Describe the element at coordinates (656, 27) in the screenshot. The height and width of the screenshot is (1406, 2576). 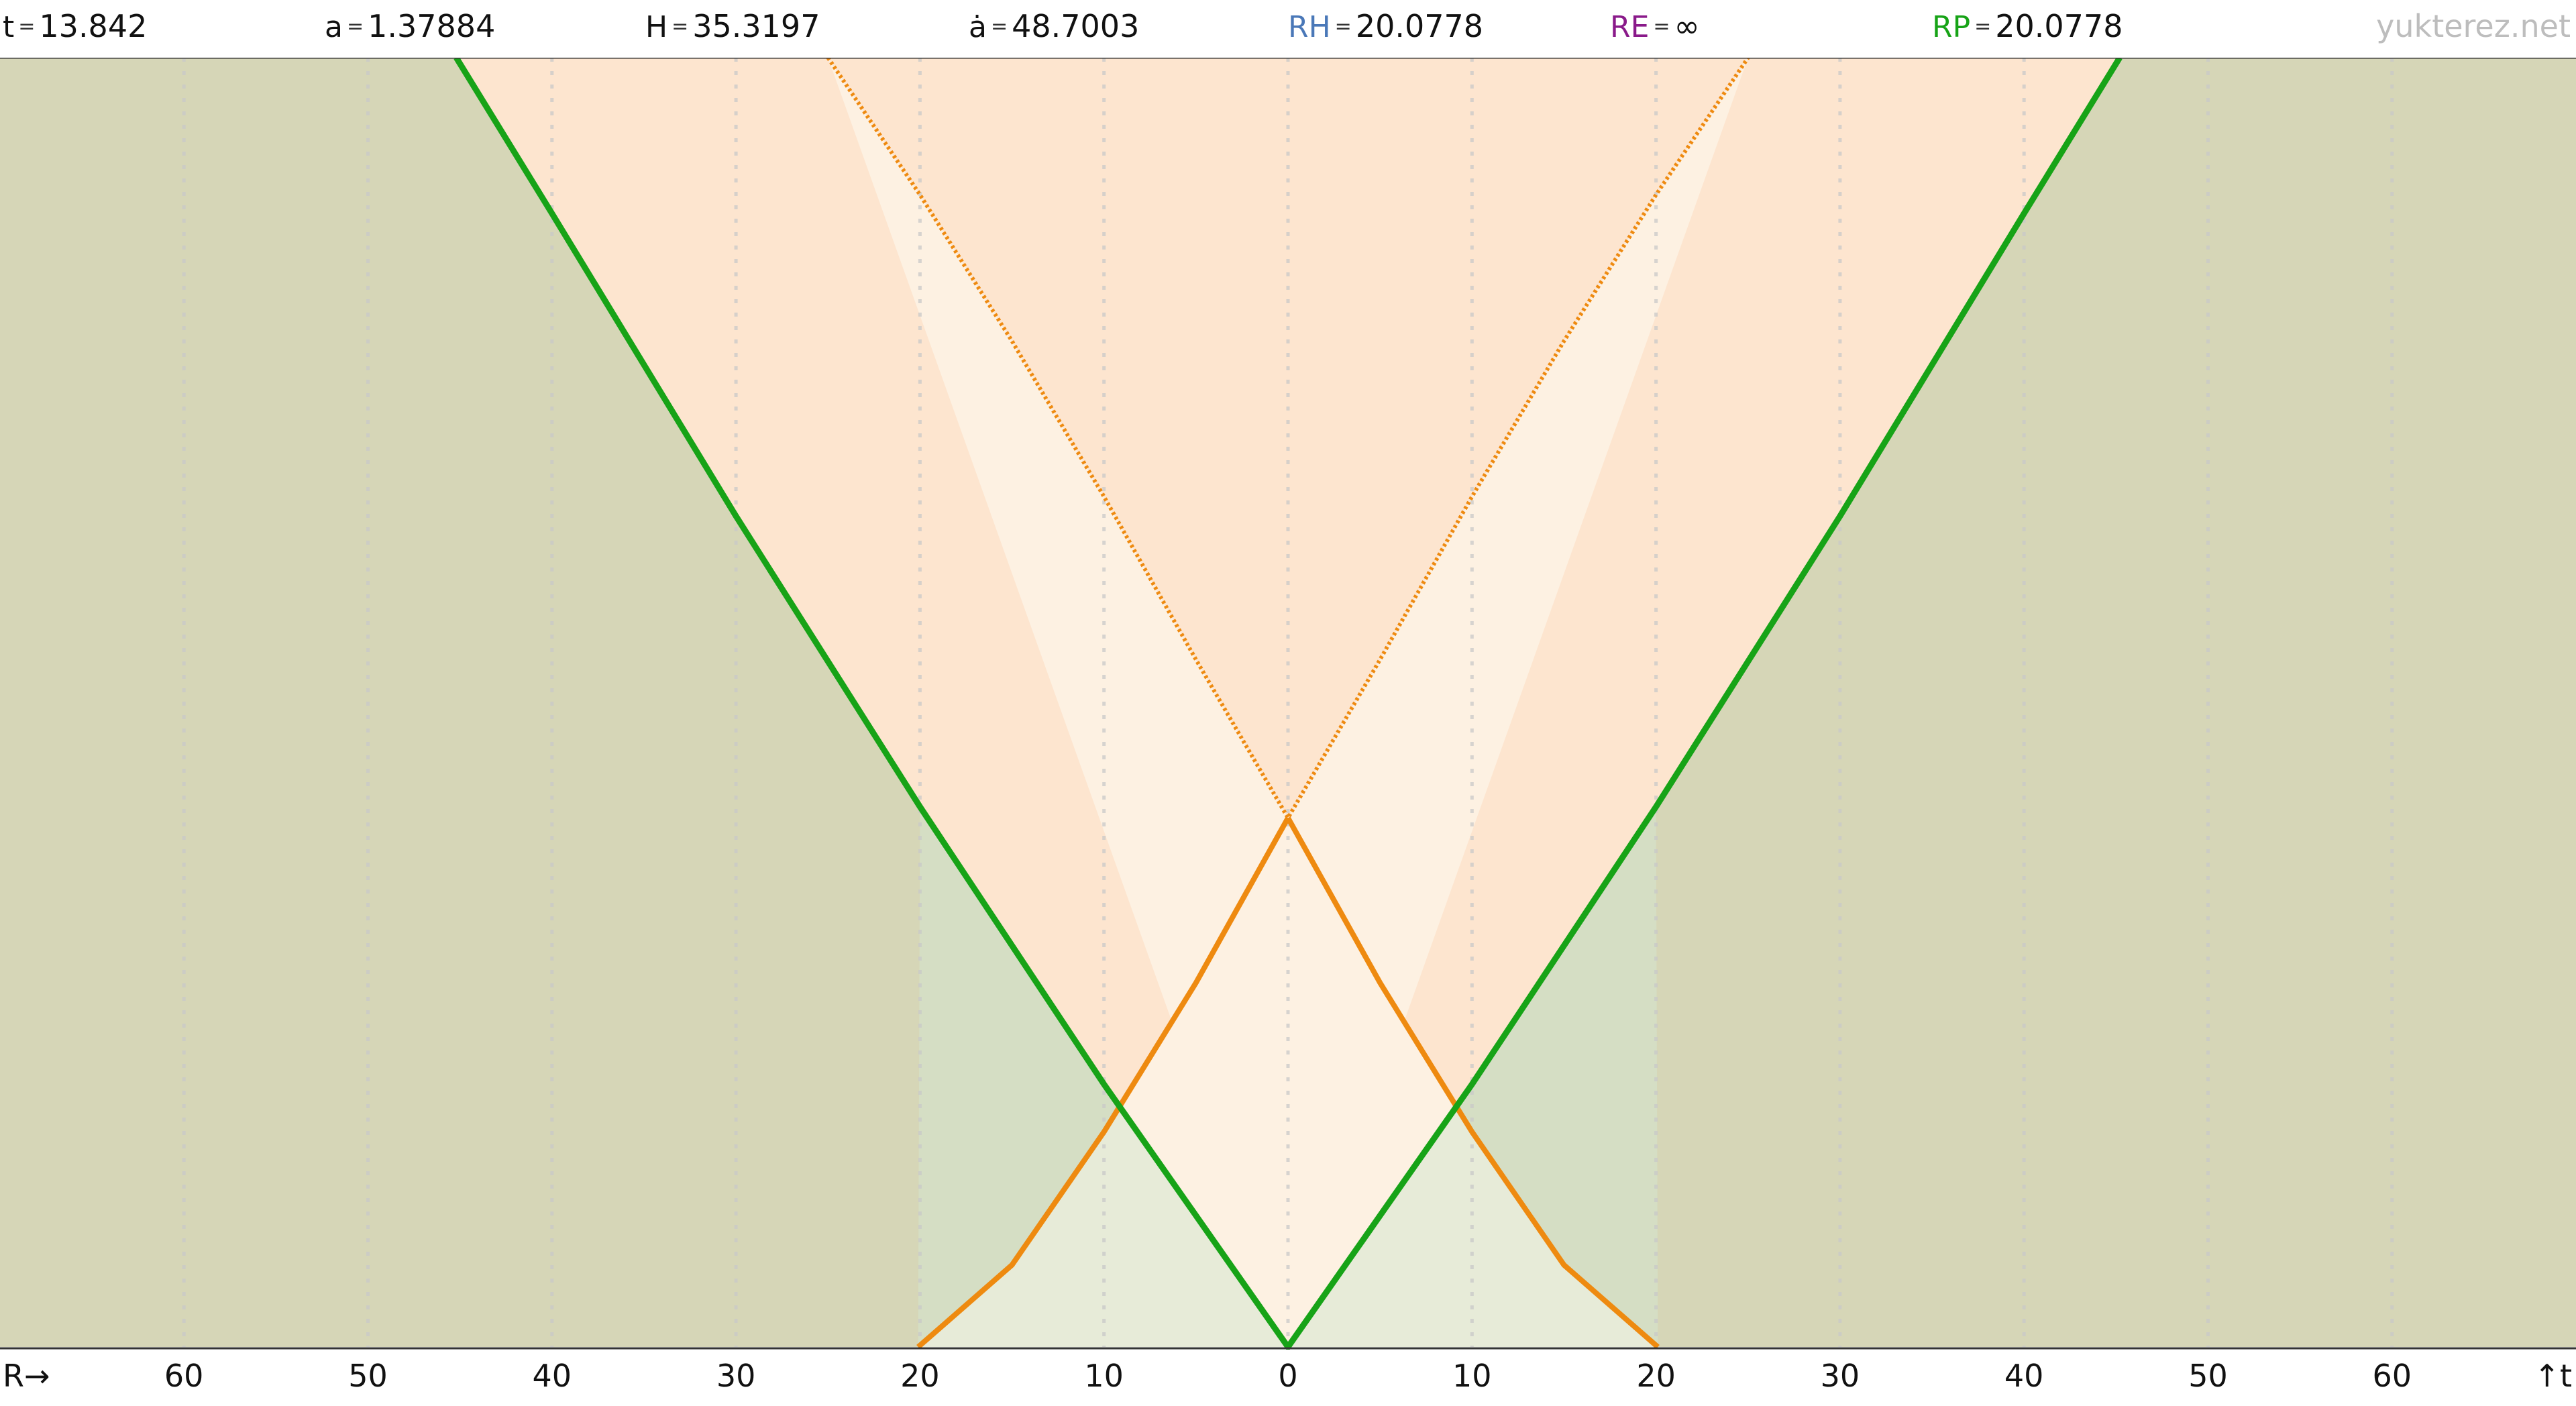
I see `stat-label: H` at that location.